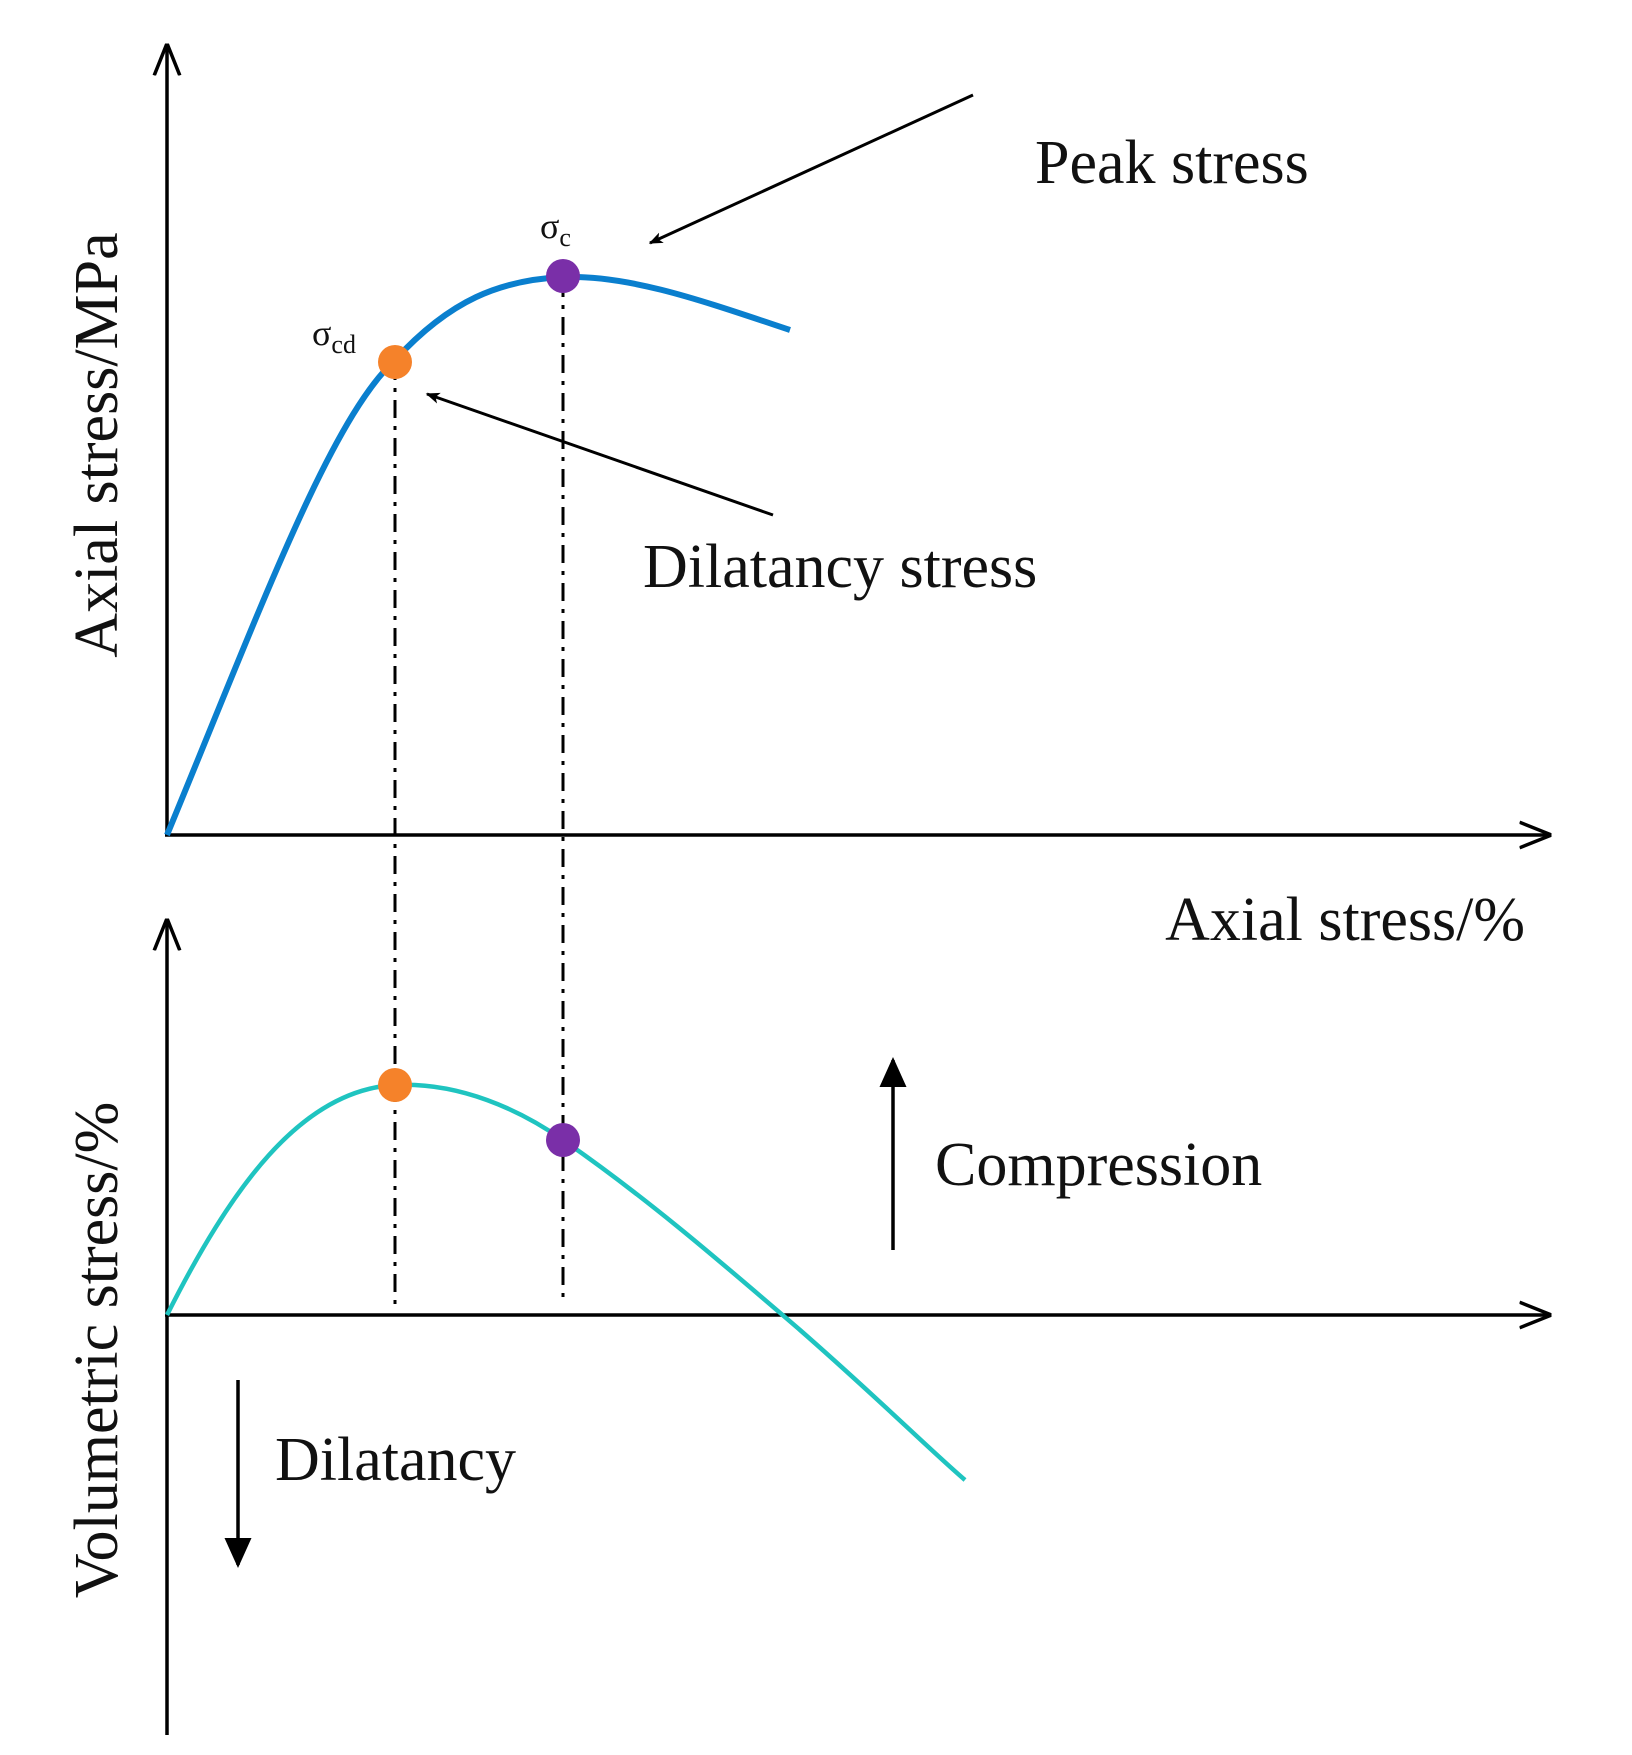 The image size is (1632, 1755). I want to click on compression-label: Compression, so click(1098, 1165).